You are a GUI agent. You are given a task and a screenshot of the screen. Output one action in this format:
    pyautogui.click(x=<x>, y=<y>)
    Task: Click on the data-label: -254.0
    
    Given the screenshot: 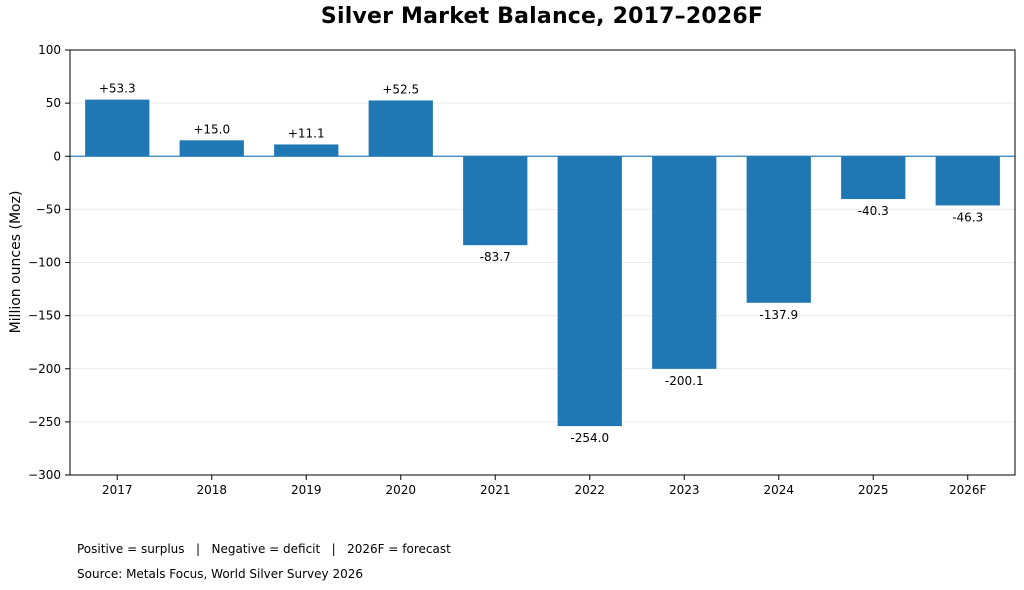 What is the action you would take?
    pyautogui.click(x=589, y=438)
    